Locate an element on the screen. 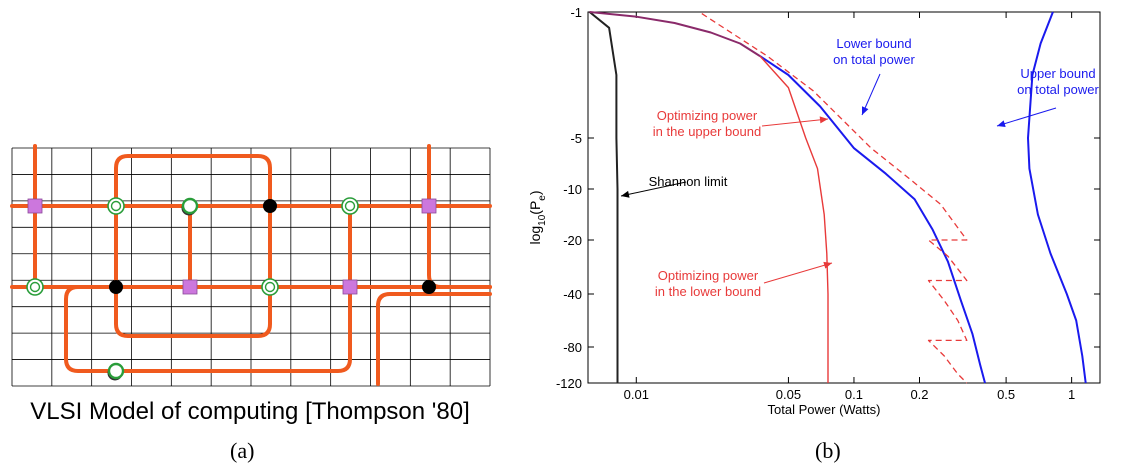 This screenshot has height=468, width=1122. y-tick-label: -5 is located at coordinates (576, 138).